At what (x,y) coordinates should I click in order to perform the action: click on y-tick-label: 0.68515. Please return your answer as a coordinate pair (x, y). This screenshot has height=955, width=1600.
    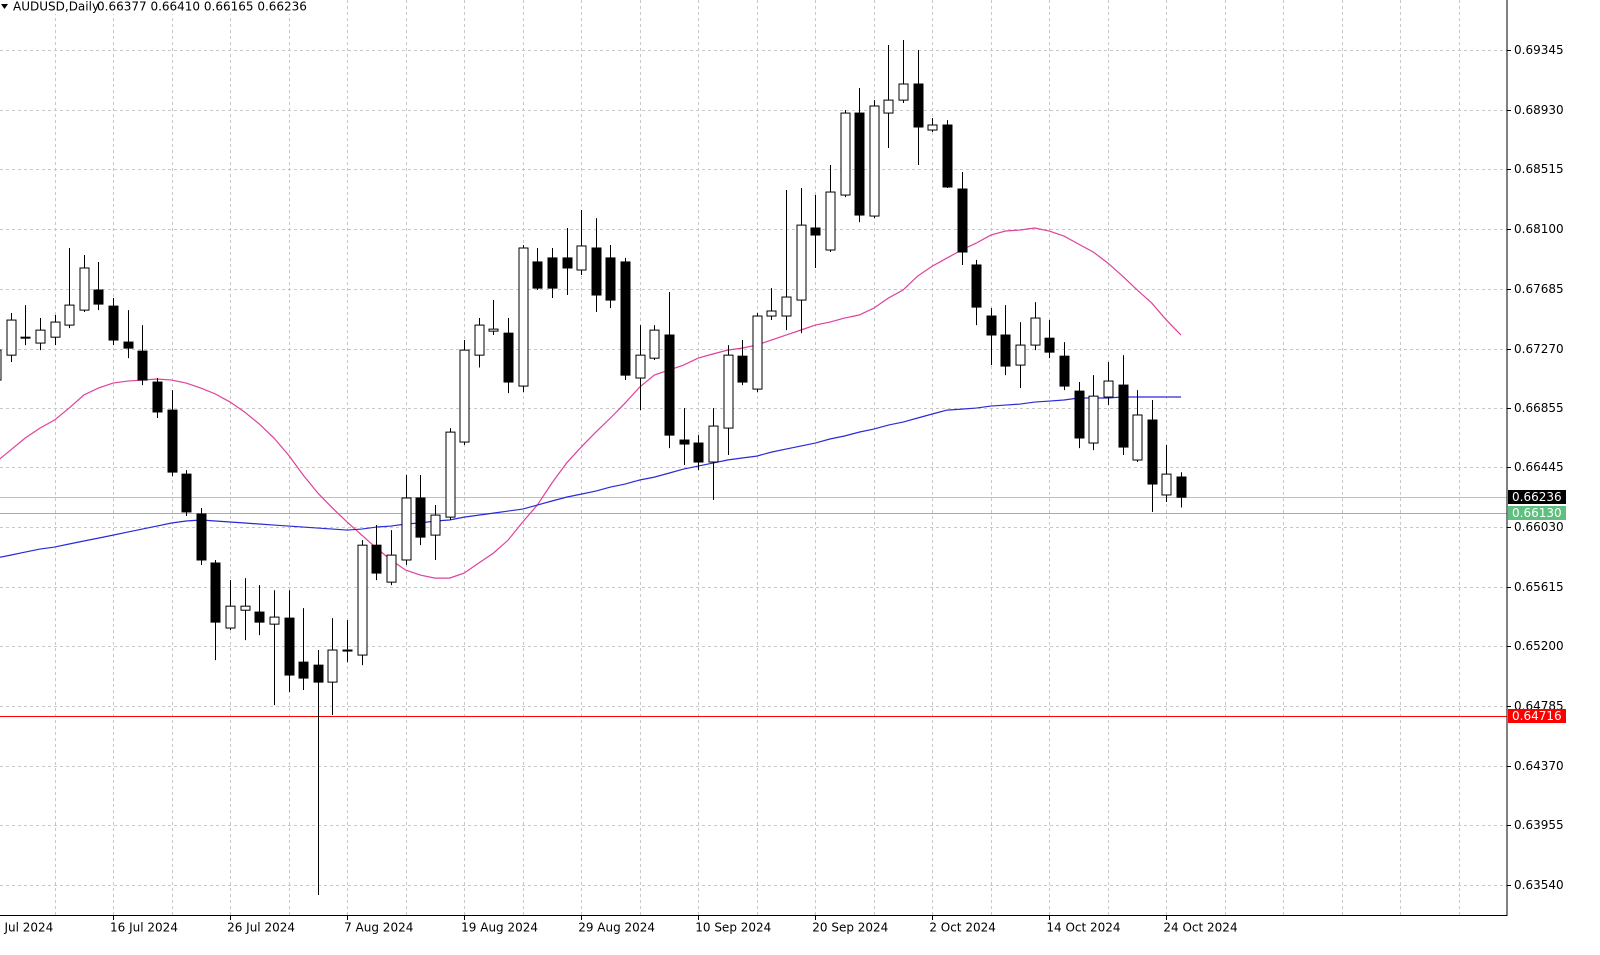
    Looking at the image, I should click on (1539, 169).